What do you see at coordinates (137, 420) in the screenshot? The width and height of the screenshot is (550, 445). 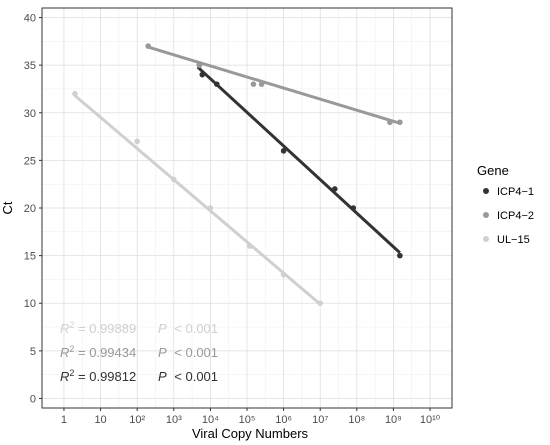 I see `x-tick-label: 10²` at bounding box center [137, 420].